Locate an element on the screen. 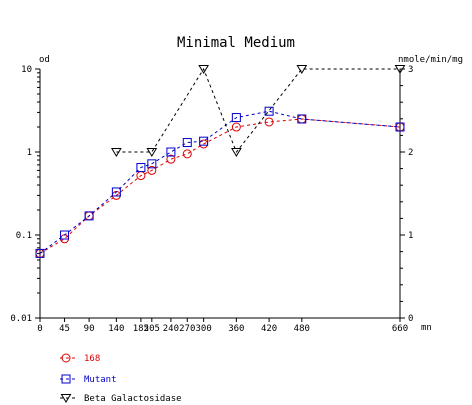  y-left-axis-label: od is located at coordinates (44, 60).